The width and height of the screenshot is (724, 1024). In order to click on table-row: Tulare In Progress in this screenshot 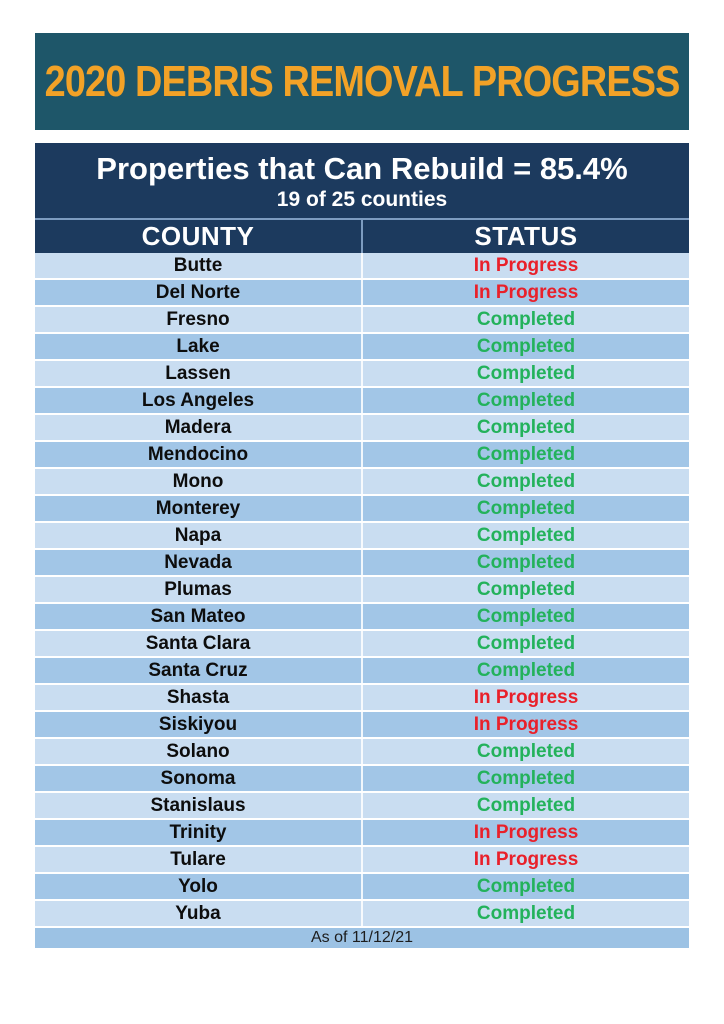, I will do `click(362, 860)`.